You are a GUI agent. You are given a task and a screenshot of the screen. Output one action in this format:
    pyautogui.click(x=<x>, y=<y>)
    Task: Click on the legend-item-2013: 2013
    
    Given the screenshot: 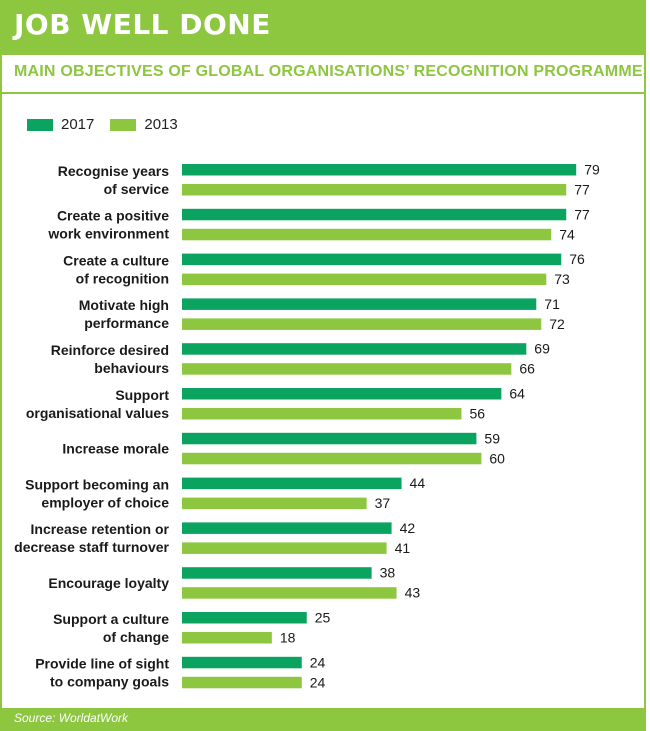 What is the action you would take?
    pyautogui.click(x=144, y=124)
    